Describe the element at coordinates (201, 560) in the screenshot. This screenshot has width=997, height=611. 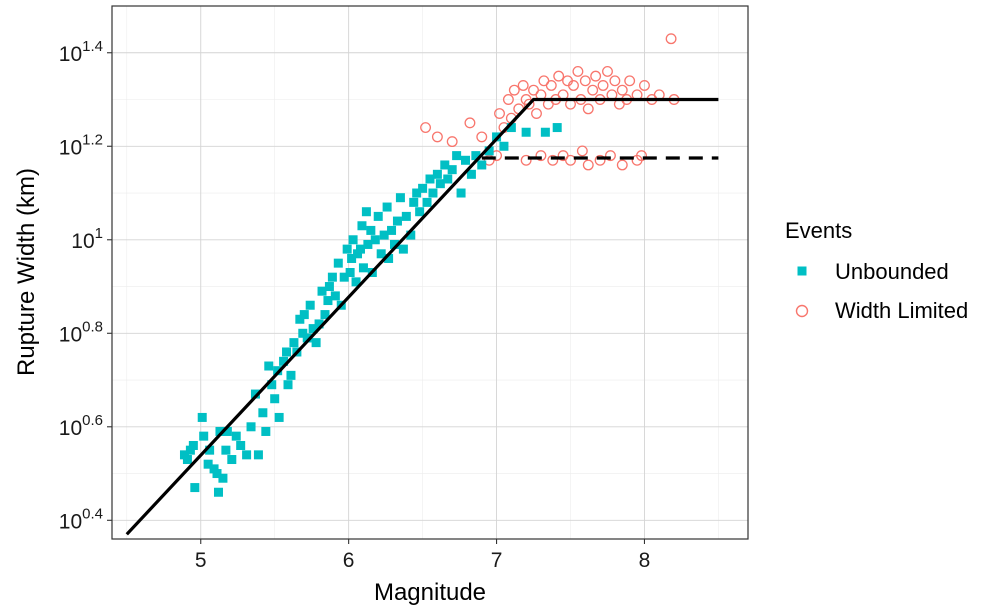
I see `x-tick-label: 5` at that location.